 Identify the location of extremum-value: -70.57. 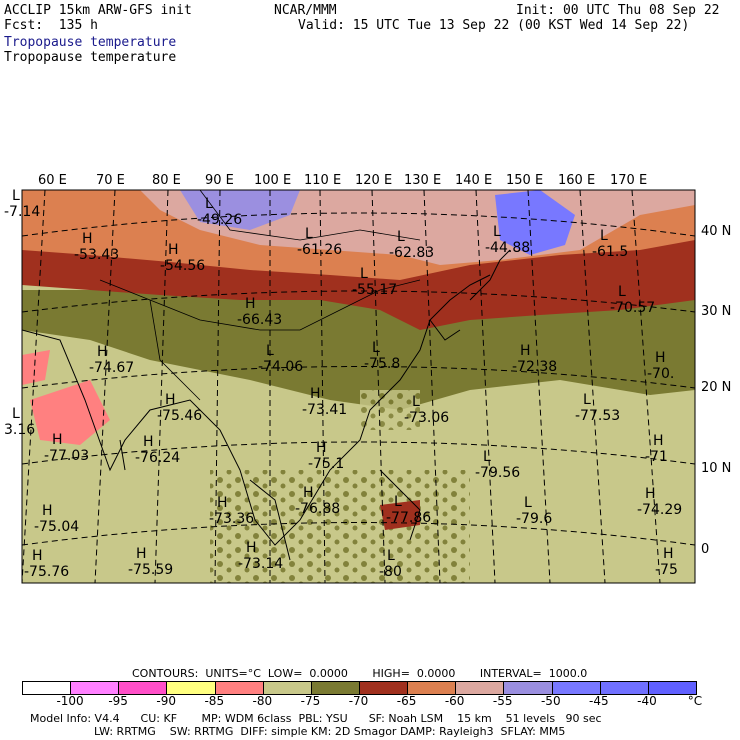
(632, 308).